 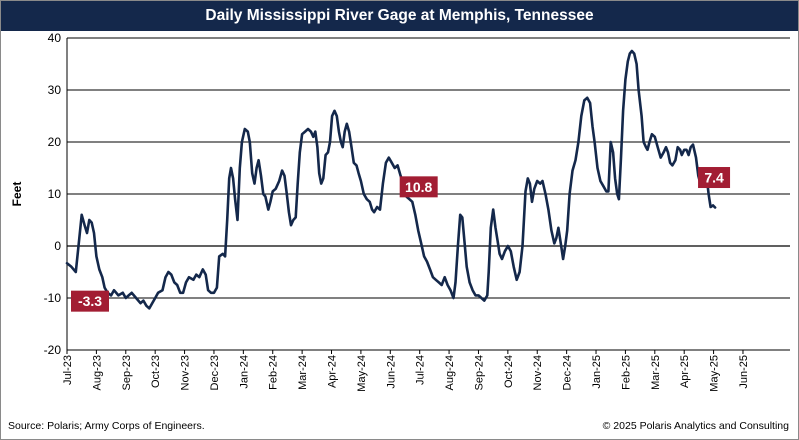 What do you see at coordinates (55, 194) in the screenshot?
I see `y-tick-label: 10` at bounding box center [55, 194].